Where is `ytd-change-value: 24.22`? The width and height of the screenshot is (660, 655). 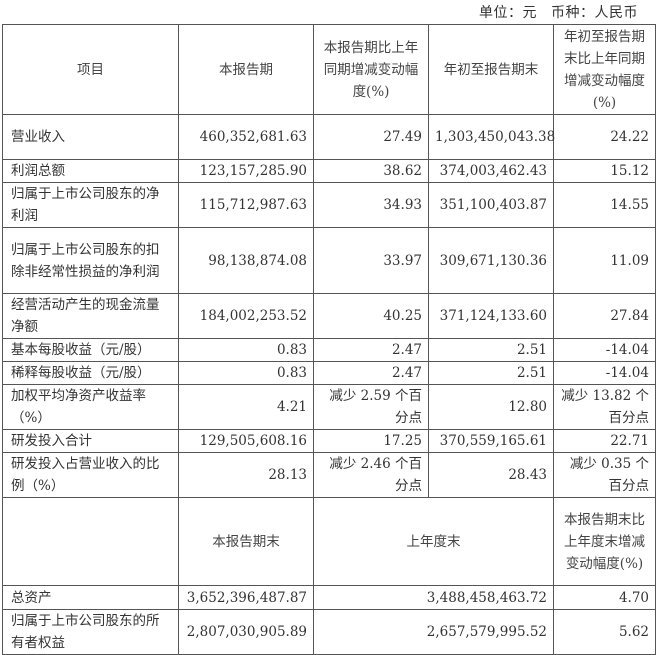
ytd-change-value: 24.22 is located at coordinates (604, 137).